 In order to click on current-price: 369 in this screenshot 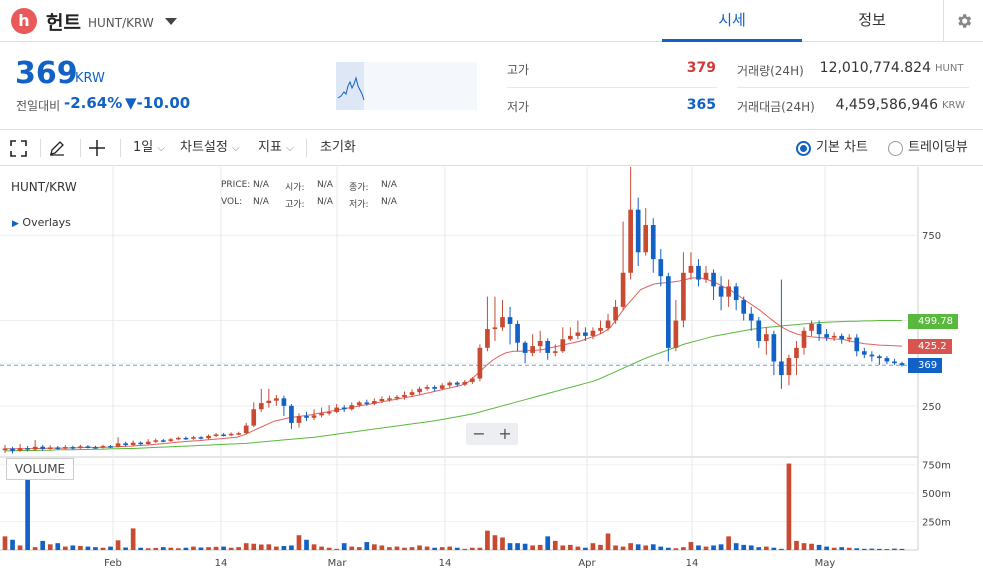, I will do `click(46, 73)`.